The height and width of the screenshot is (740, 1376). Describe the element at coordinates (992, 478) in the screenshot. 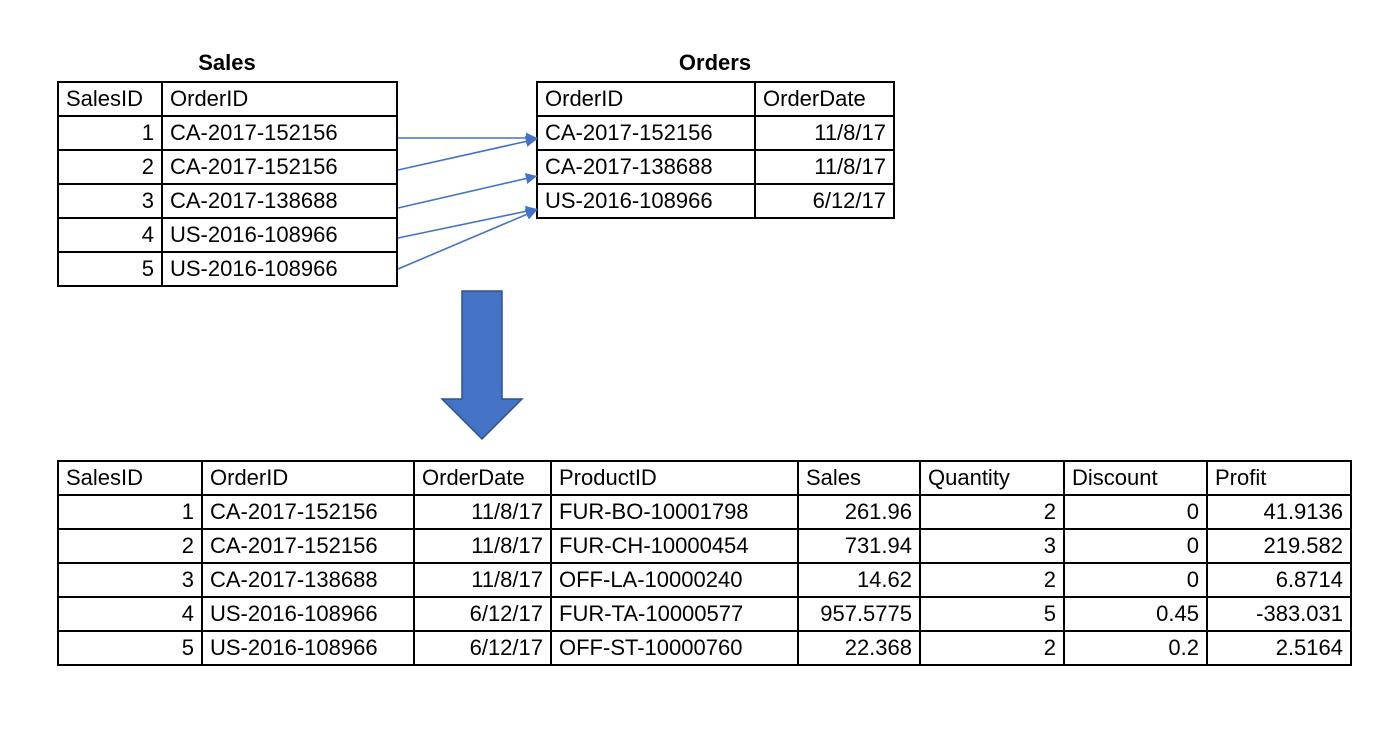

I see `column-header: Quantity` at that location.